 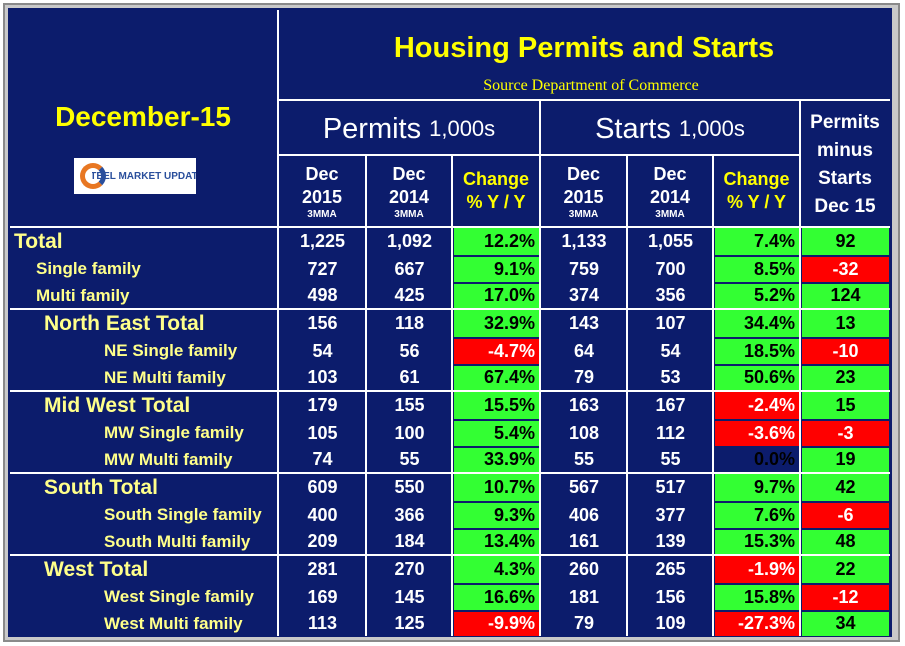 I want to click on cell: 13, so click(x=845, y=323).